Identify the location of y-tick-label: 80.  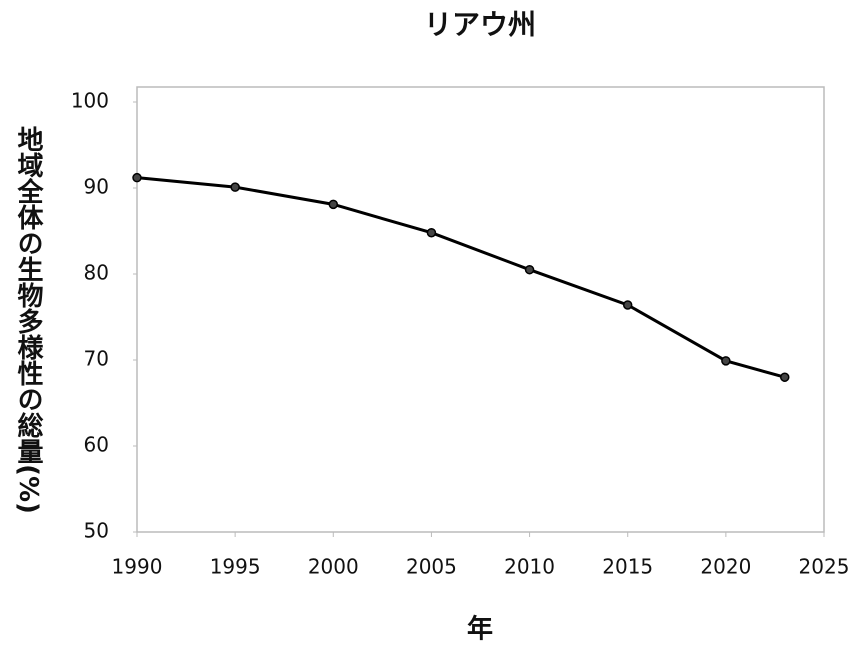
(96, 273).